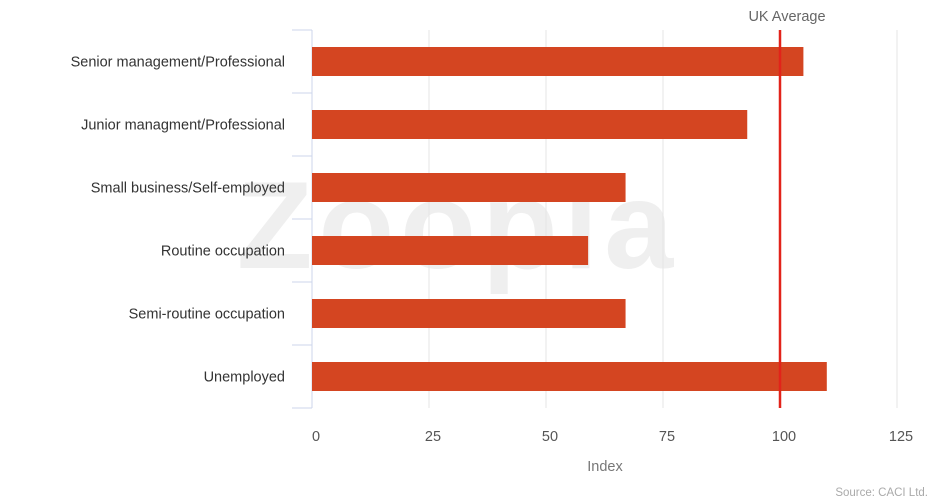 The width and height of the screenshot is (932, 504). Describe the element at coordinates (244, 378) in the screenshot. I see `category-label: Unemployed` at that location.